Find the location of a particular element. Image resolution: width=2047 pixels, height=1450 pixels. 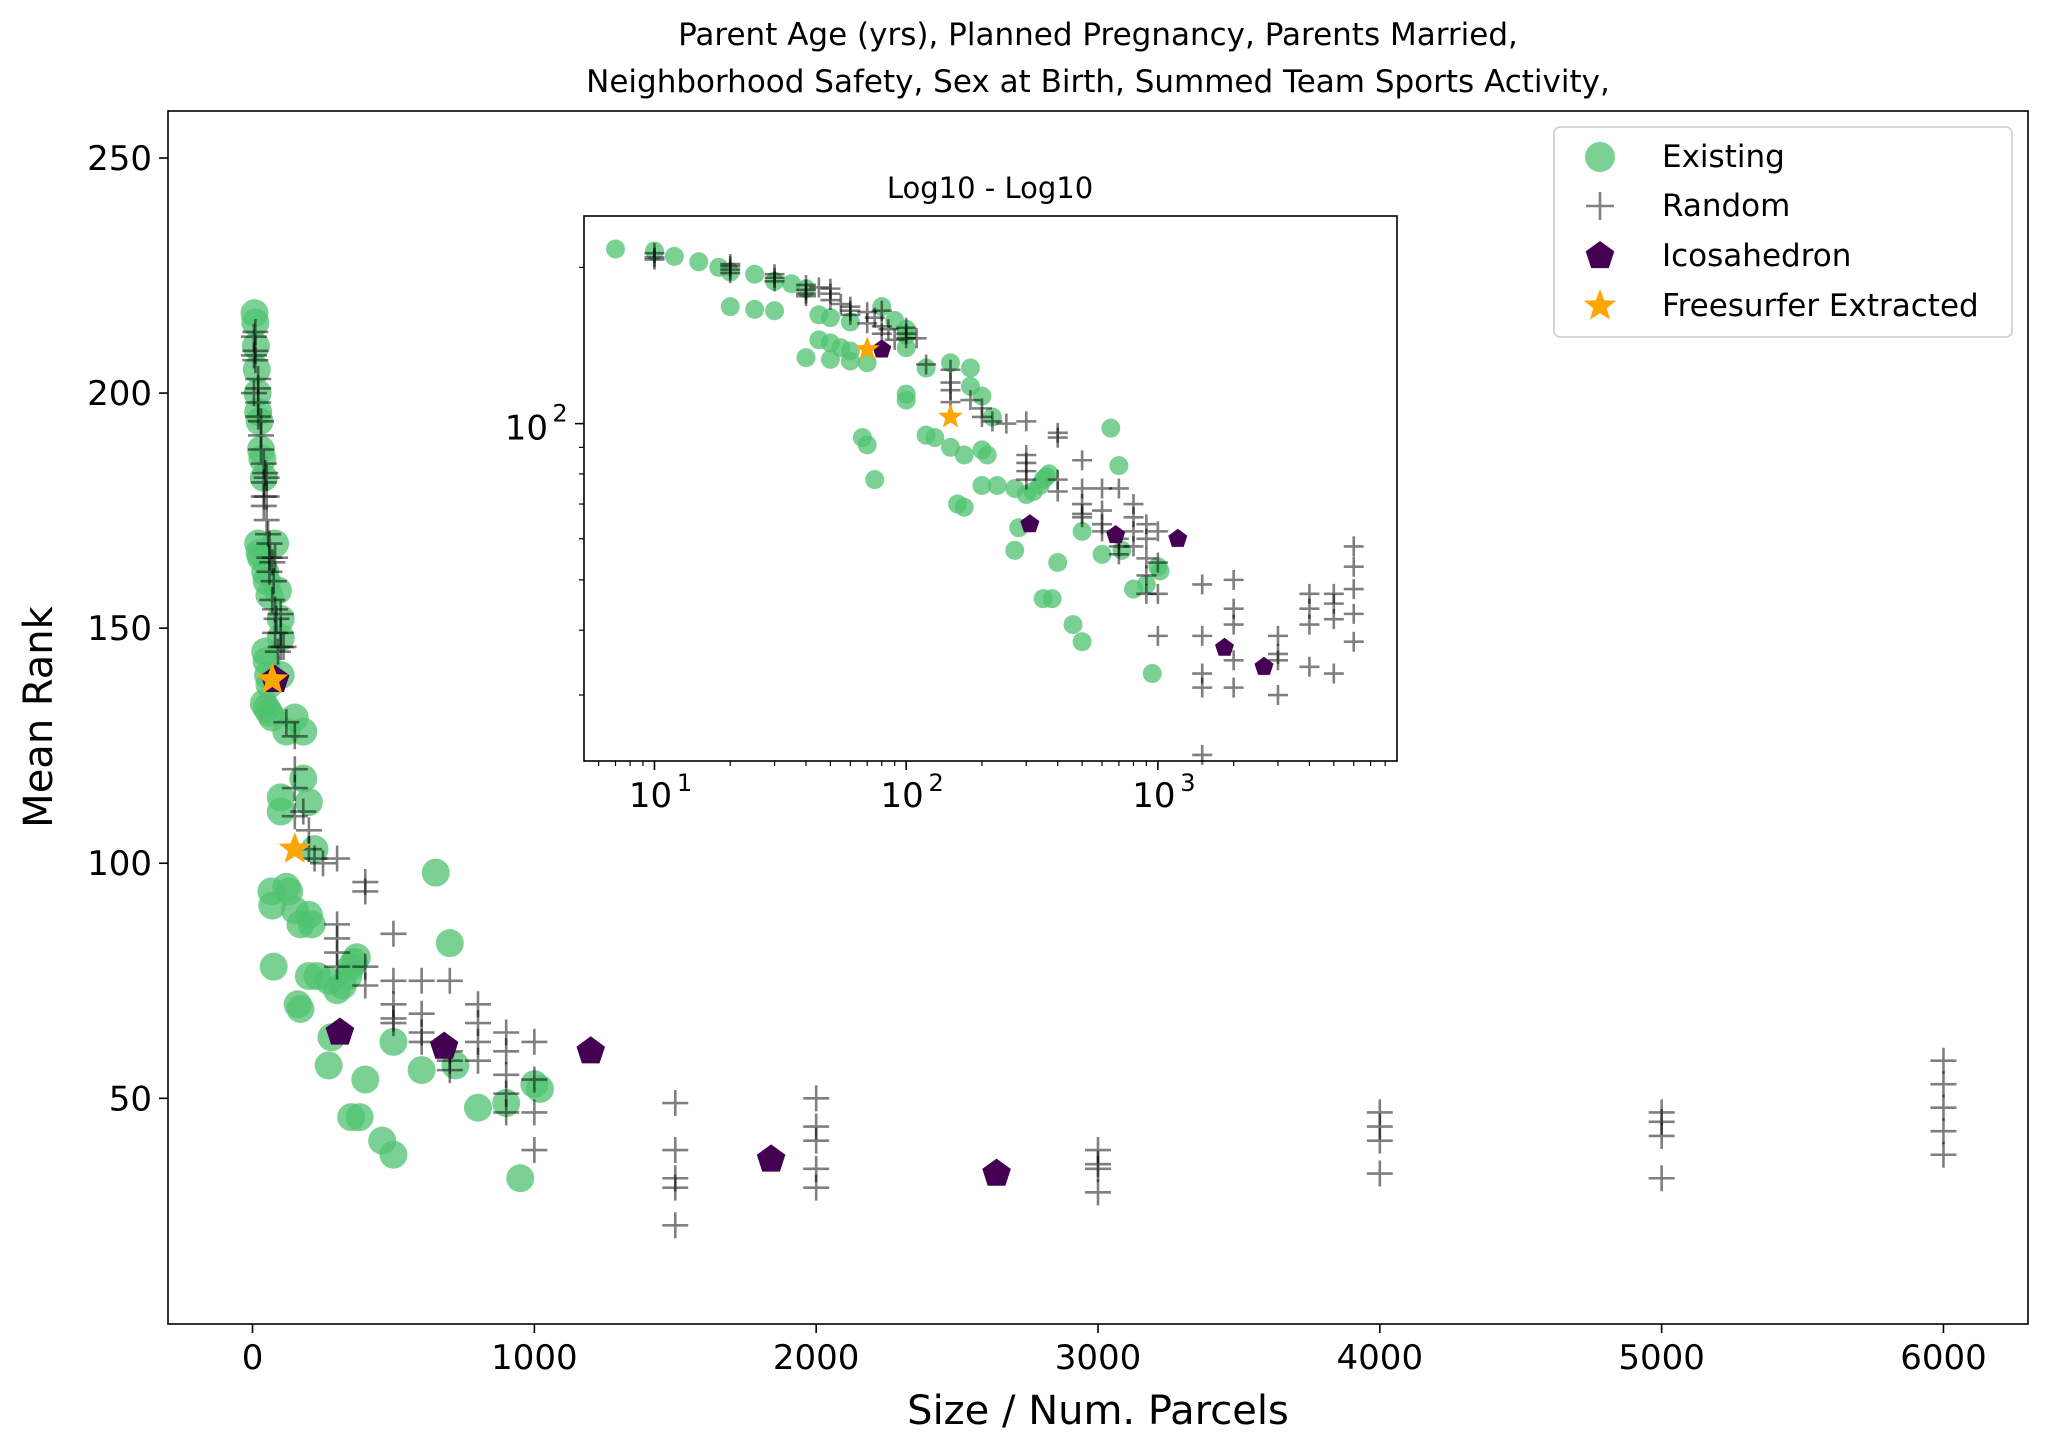

legend-label-random: Random is located at coordinates (1726, 206).